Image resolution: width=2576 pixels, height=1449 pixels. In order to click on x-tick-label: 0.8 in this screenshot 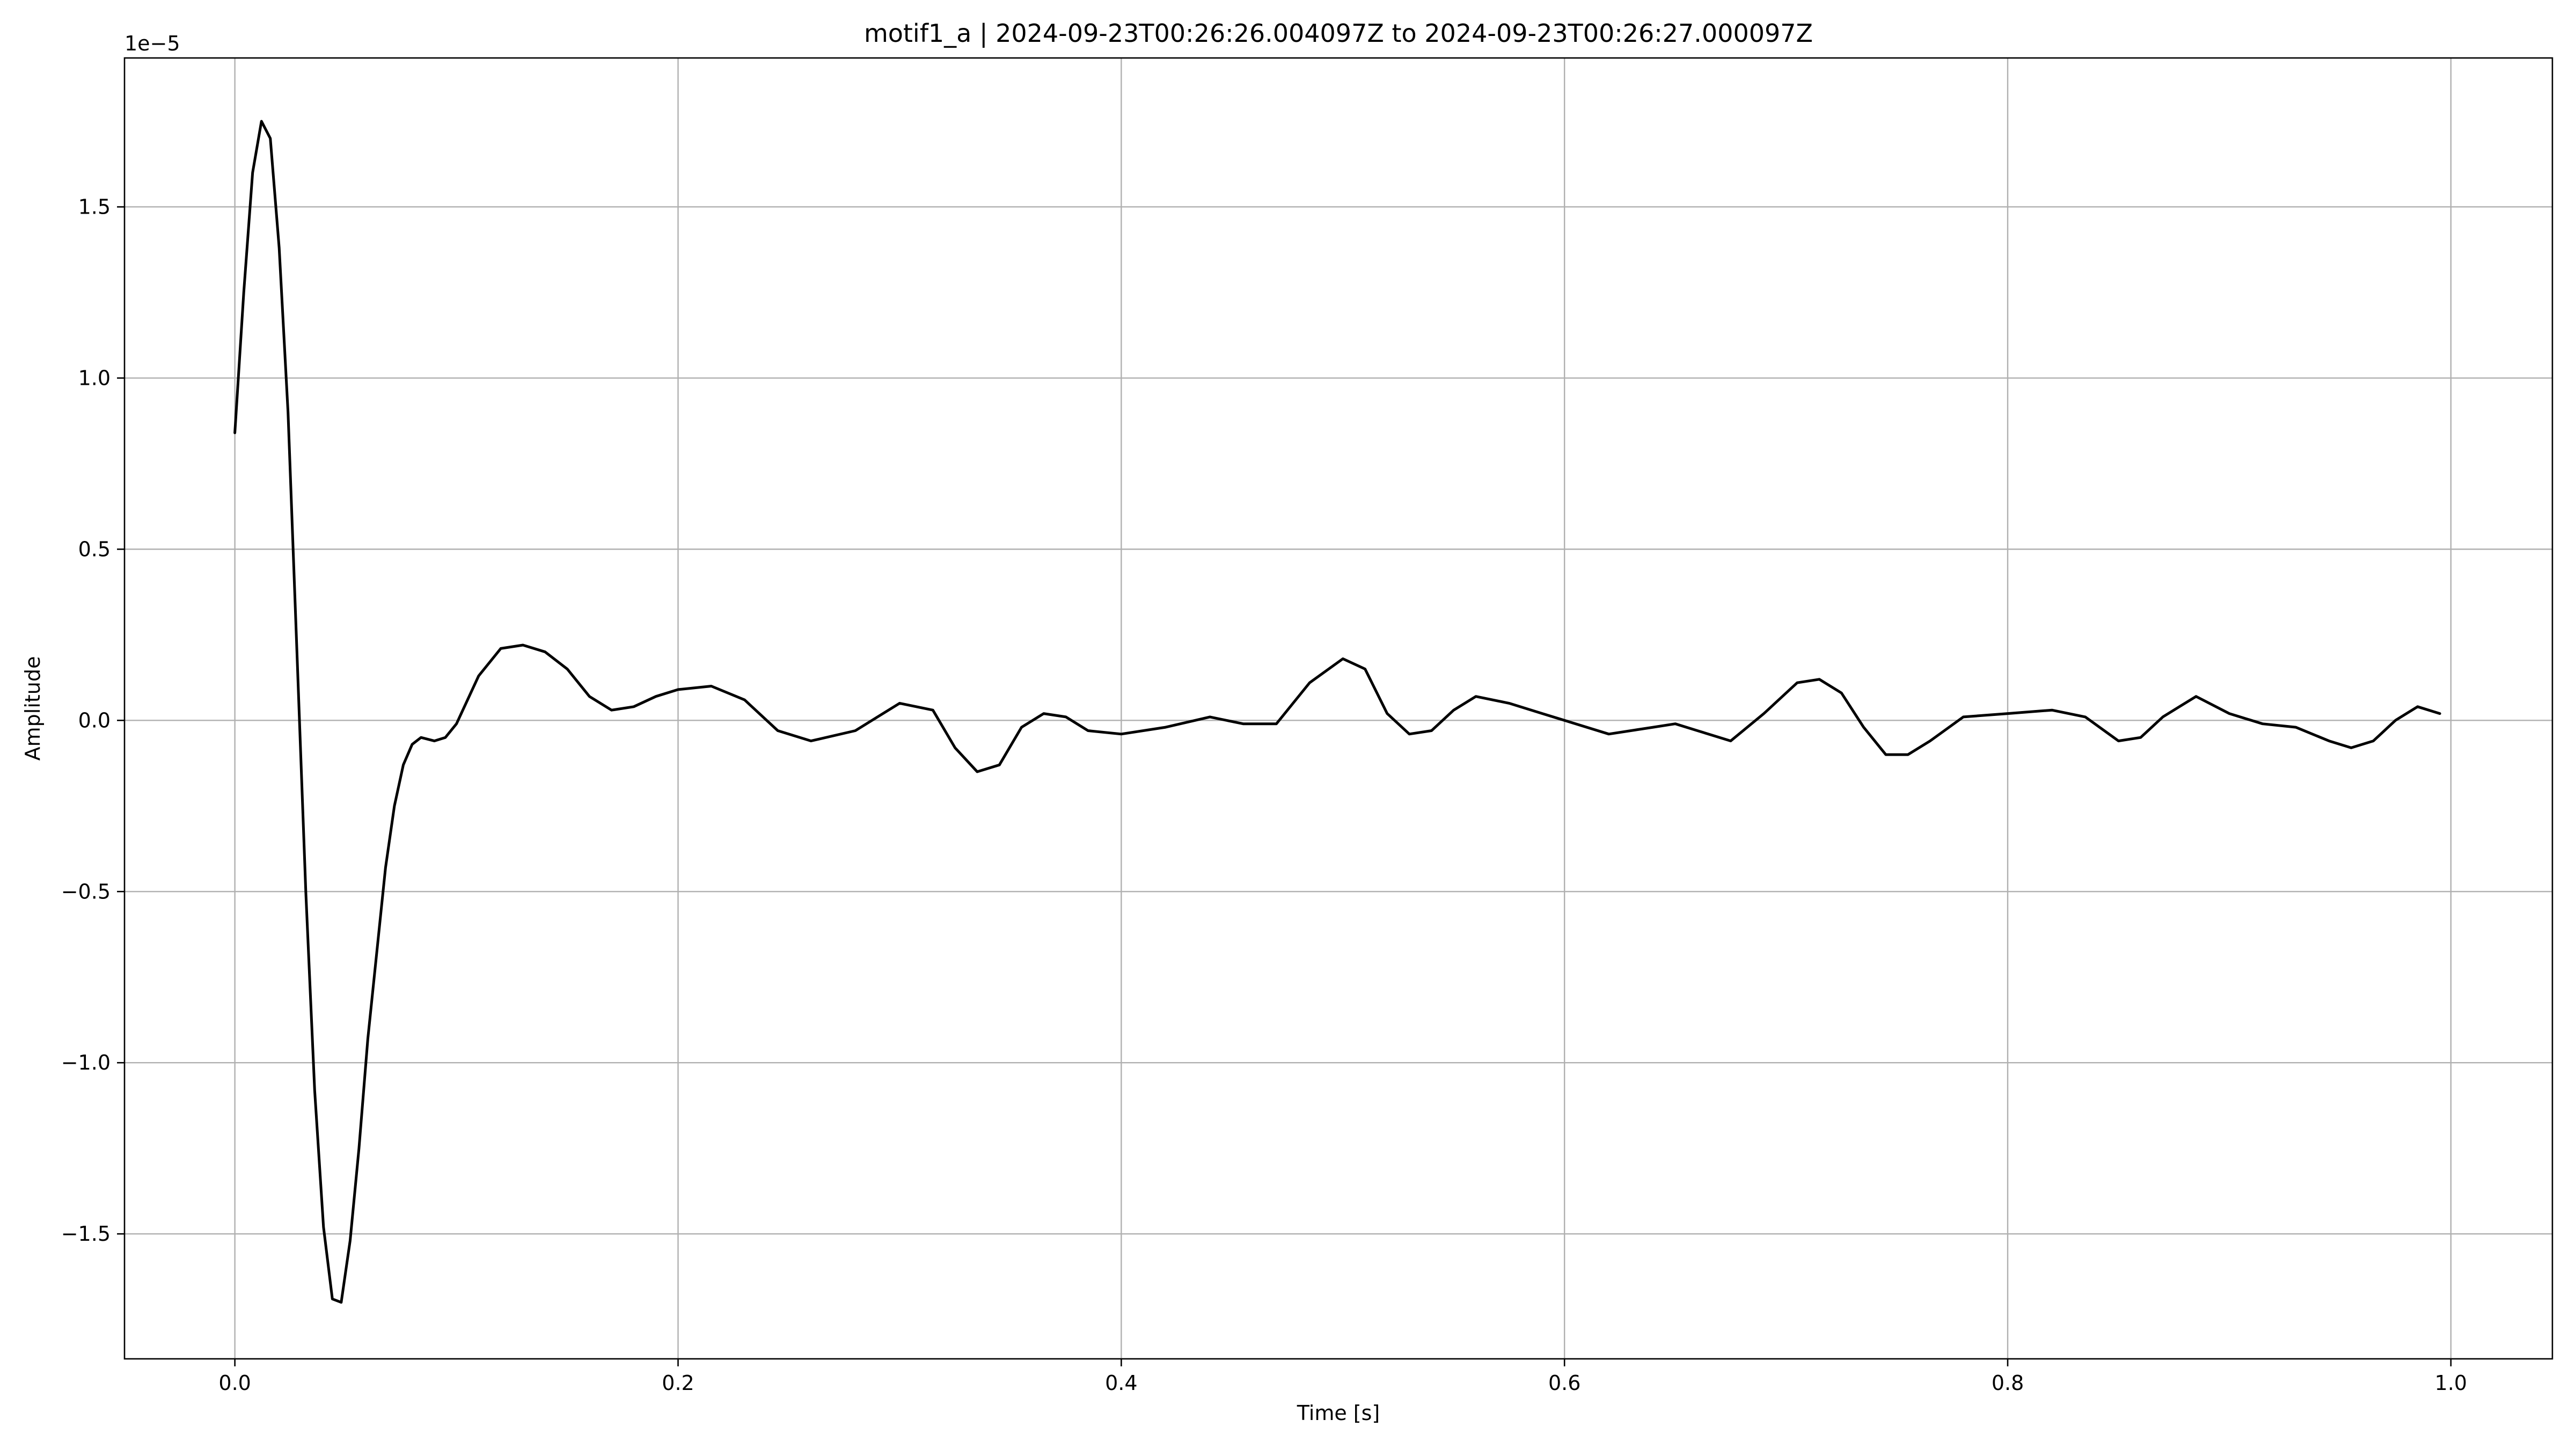, I will do `click(2008, 1383)`.